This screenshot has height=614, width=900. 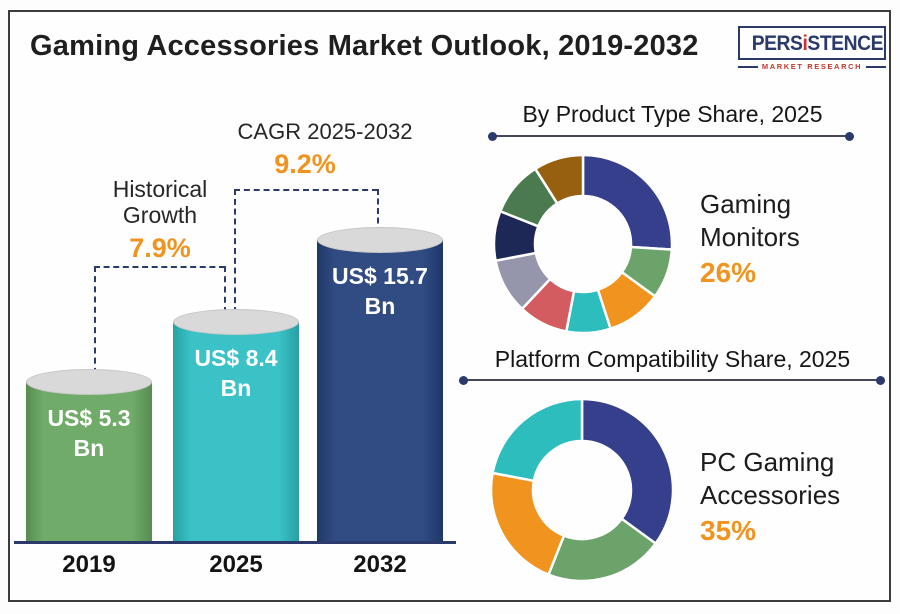 What do you see at coordinates (770, 478) in the screenshot?
I see `platform-highlight-label: PC Gaming Accessories` at bounding box center [770, 478].